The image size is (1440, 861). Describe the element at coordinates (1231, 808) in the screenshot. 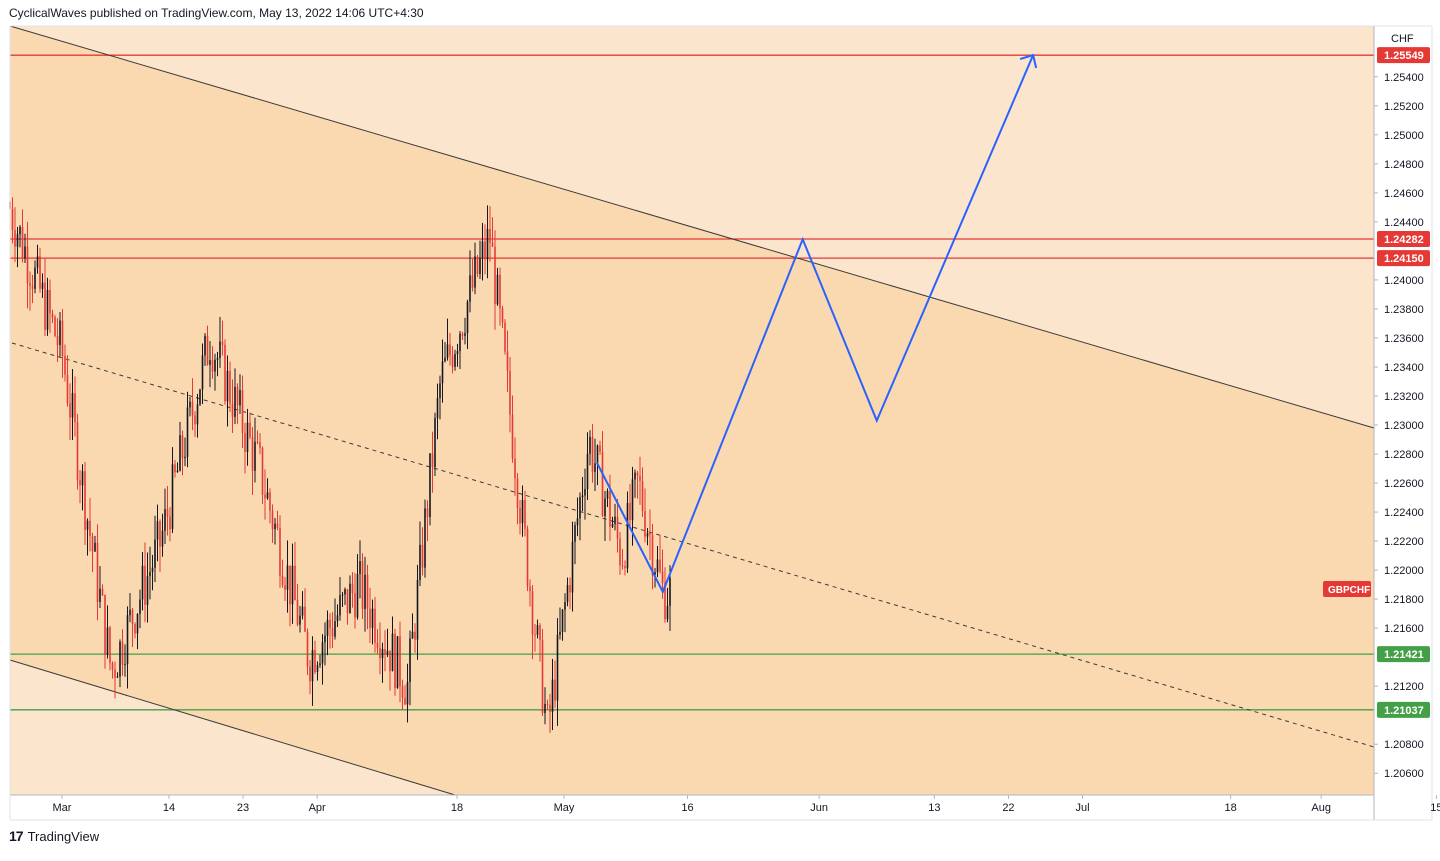

I see `time-tick-label: 18` at that location.